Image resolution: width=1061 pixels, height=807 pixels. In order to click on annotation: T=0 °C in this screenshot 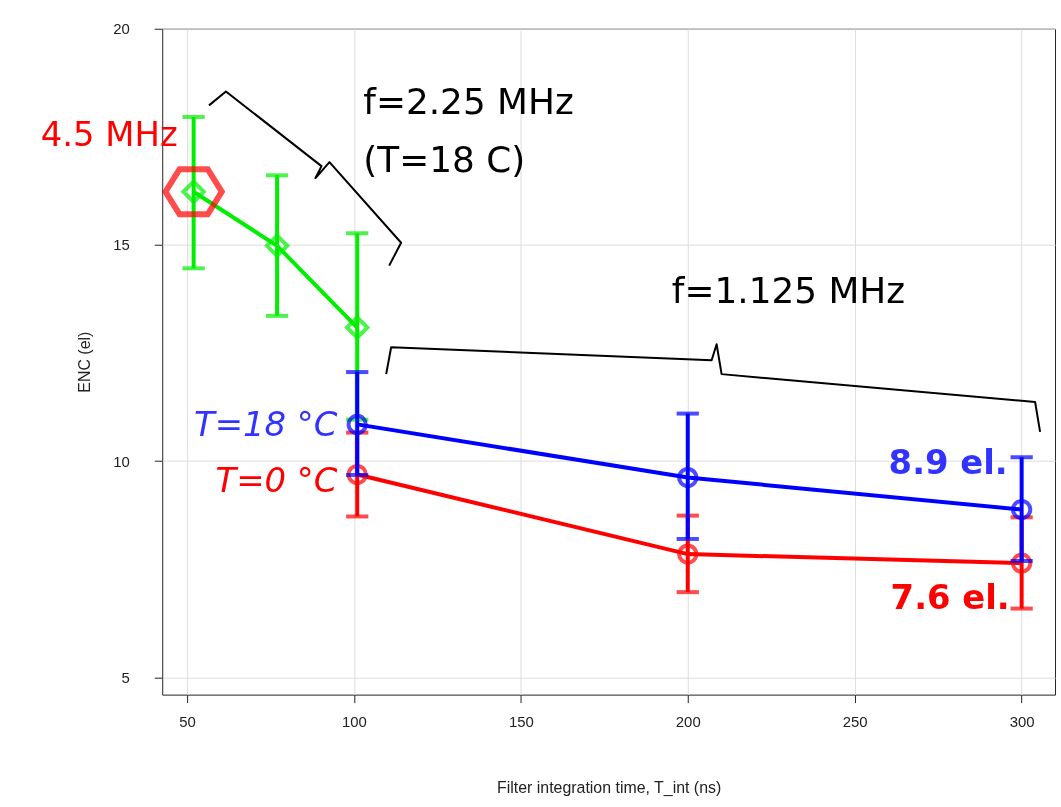, I will do `click(276, 481)`.